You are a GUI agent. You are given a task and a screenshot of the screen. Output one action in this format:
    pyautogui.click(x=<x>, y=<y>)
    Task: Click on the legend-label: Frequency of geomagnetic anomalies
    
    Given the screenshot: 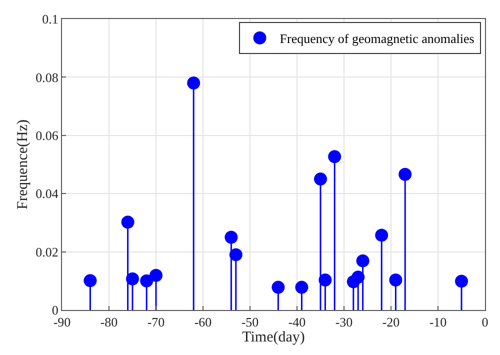 What is the action you would take?
    pyautogui.click(x=377, y=38)
    